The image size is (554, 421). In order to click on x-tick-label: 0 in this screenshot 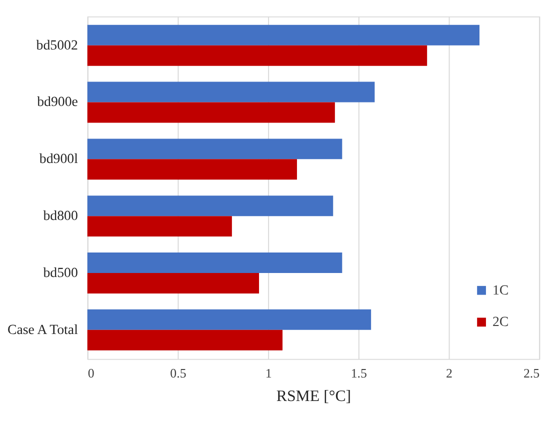, I will do `click(91, 373)`.